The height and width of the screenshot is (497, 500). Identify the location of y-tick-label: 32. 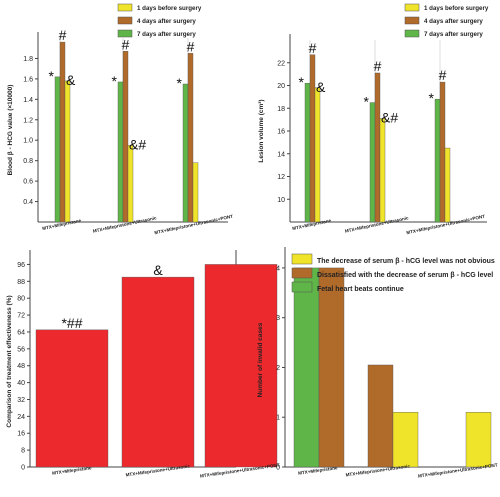
(21, 400).